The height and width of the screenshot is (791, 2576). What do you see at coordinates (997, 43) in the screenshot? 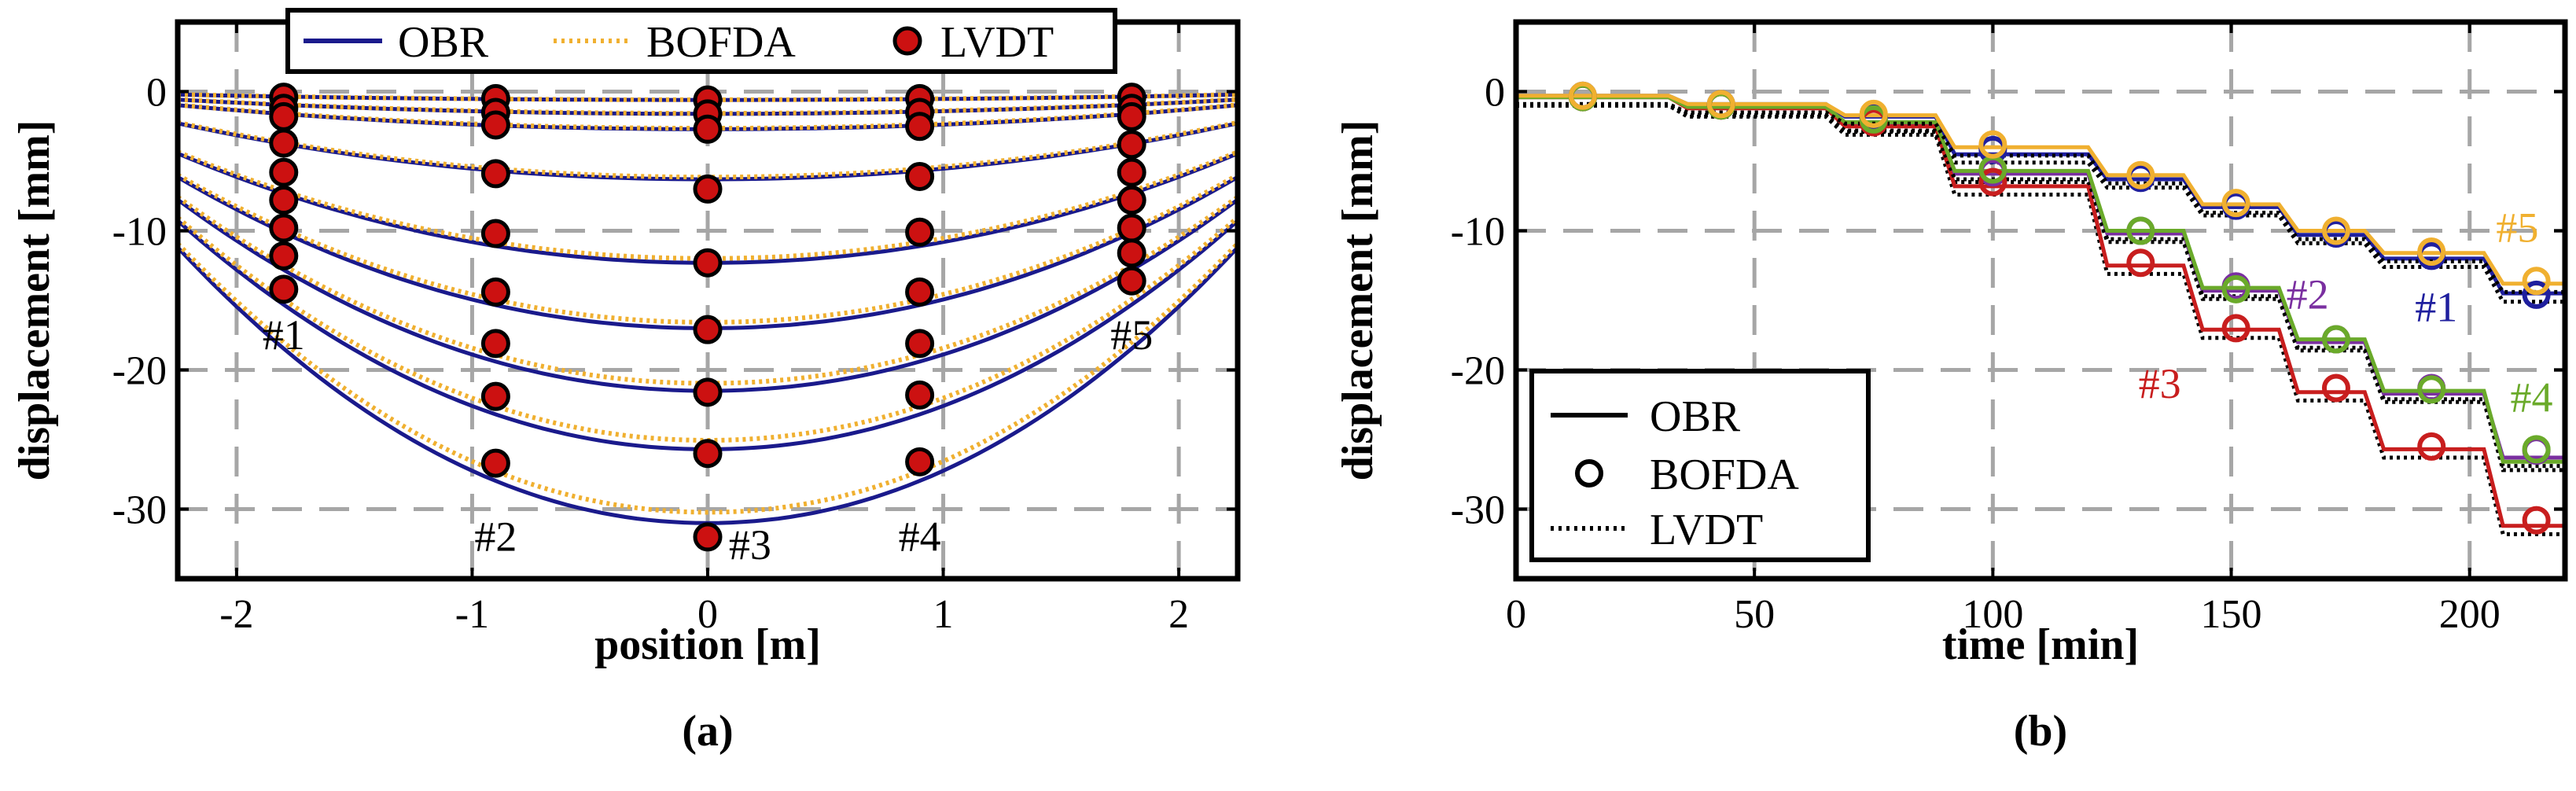
I see `legend-lvdt-label: LVDT` at bounding box center [997, 43].